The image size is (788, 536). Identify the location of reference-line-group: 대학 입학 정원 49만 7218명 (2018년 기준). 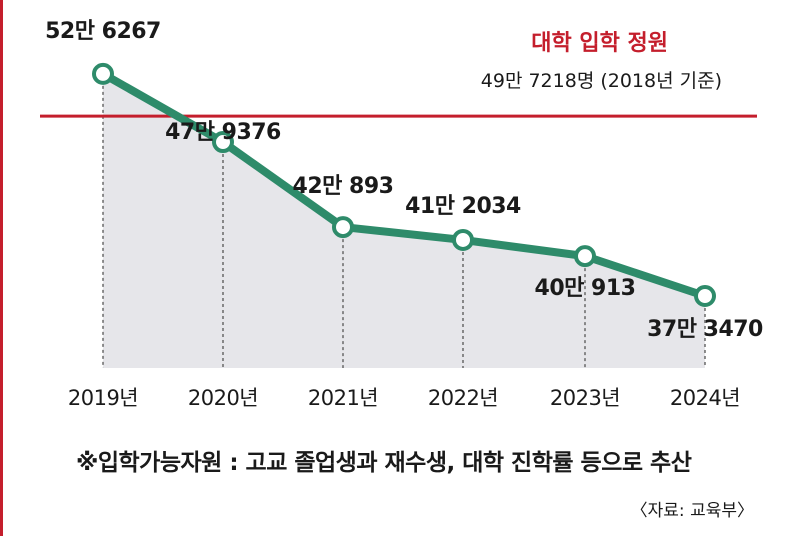
(398, 74).